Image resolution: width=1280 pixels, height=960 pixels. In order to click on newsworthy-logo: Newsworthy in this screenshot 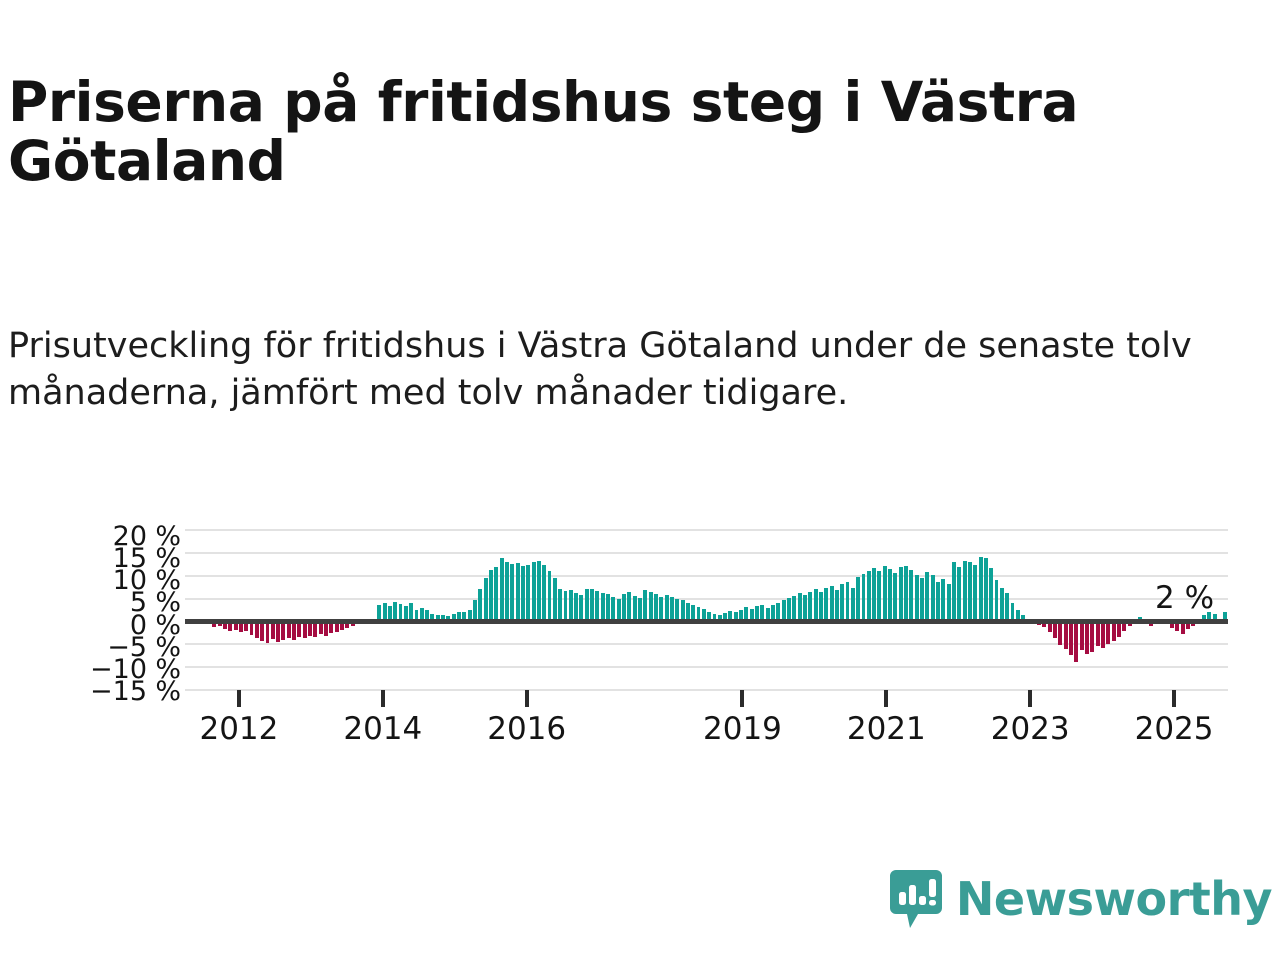, I will do `click(1081, 899)`.